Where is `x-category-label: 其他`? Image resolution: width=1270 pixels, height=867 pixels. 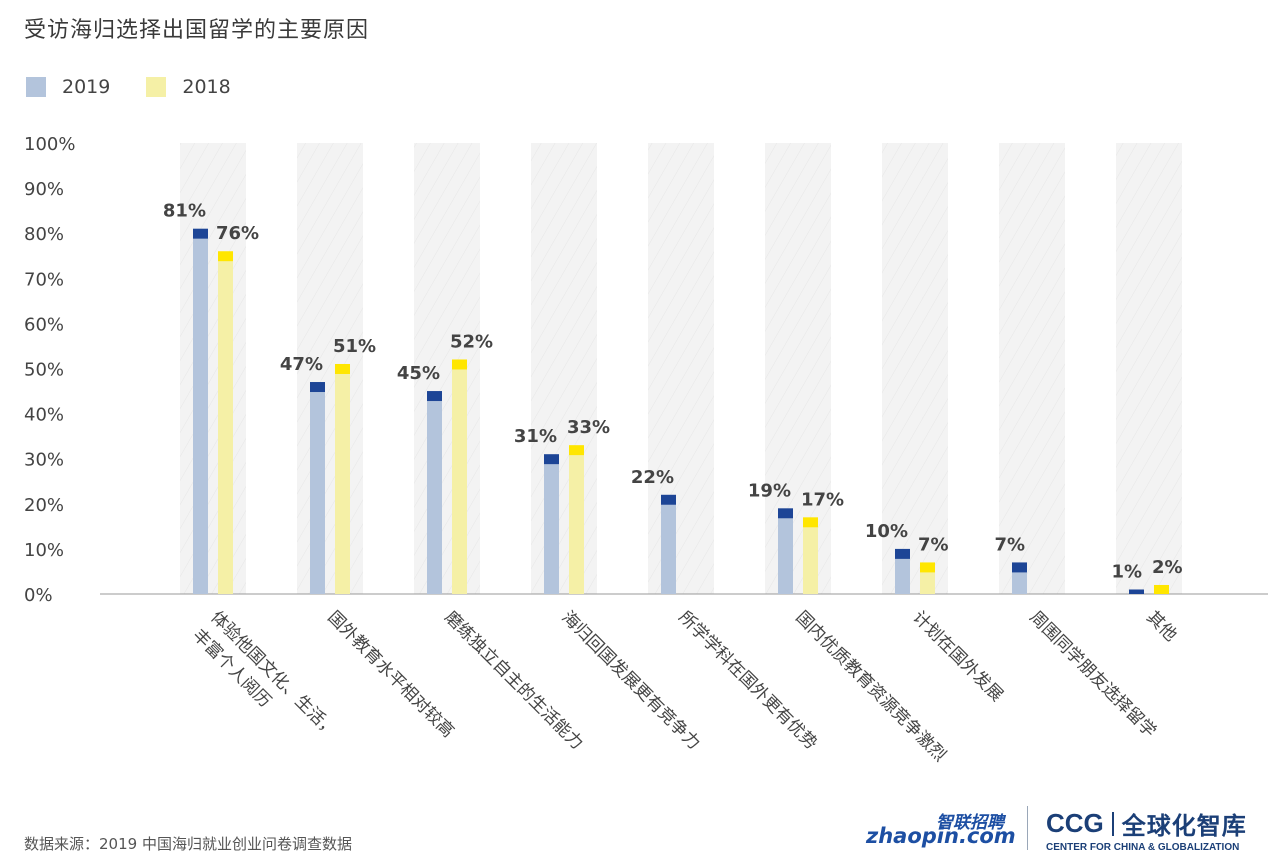 x-category-label: 其他 is located at coordinates (1161, 626).